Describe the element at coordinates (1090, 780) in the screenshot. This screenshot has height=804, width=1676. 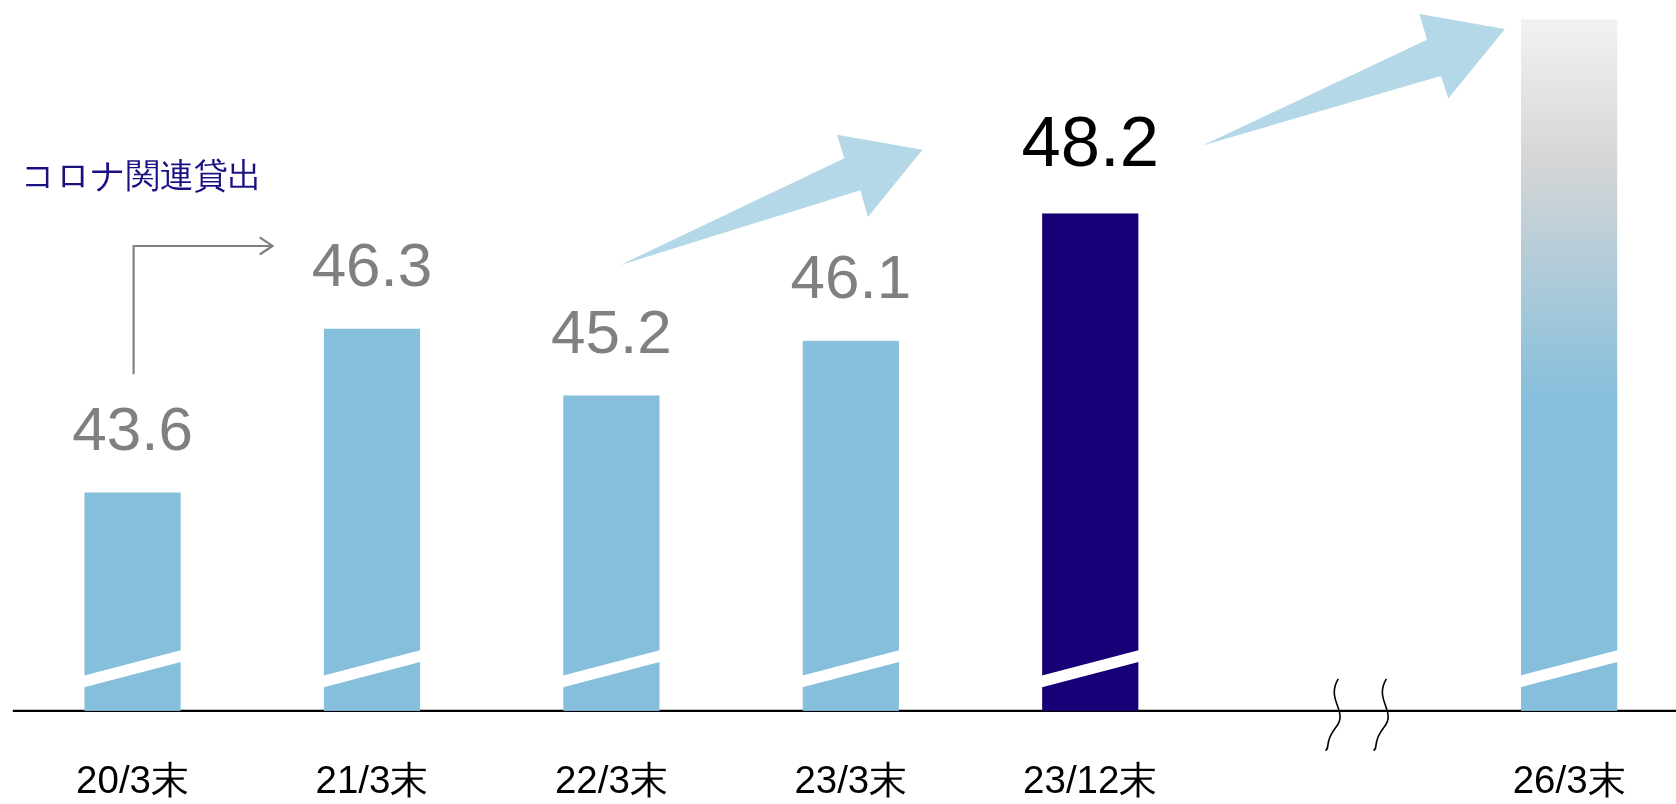
I see `x-tick-label: 23/12末` at that location.